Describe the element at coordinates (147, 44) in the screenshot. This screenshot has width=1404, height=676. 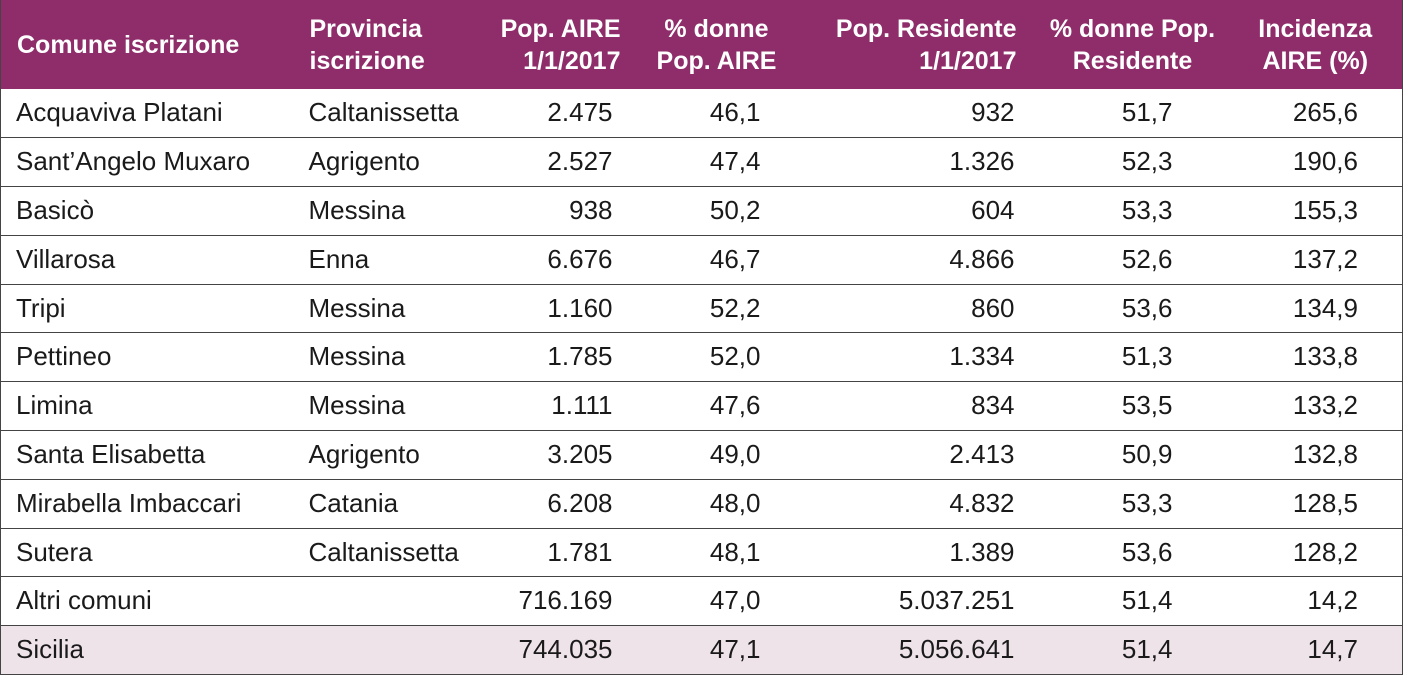
I see `header-comune: Comune iscrizione` at that location.